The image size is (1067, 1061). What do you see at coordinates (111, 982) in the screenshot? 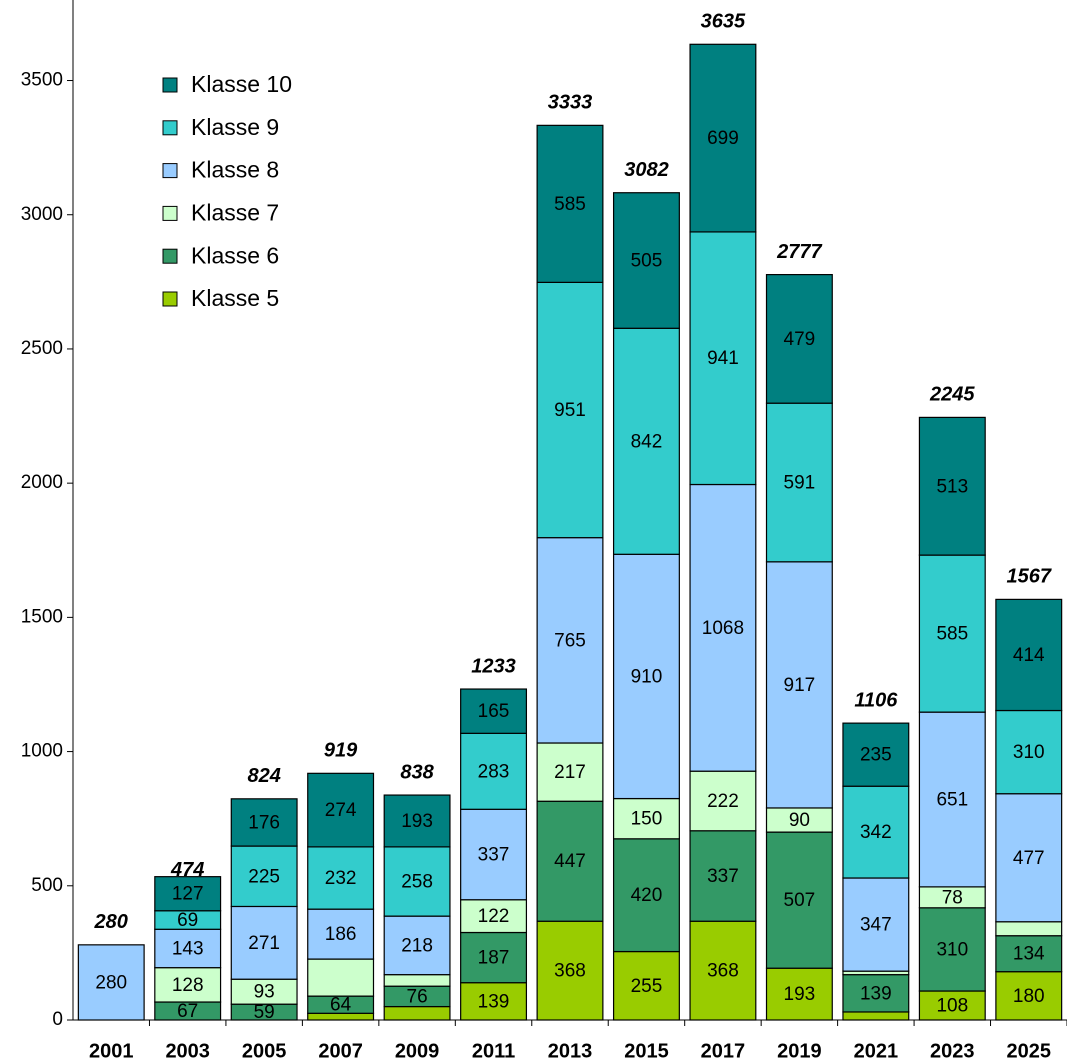
I see `value-label: 280` at bounding box center [111, 982].